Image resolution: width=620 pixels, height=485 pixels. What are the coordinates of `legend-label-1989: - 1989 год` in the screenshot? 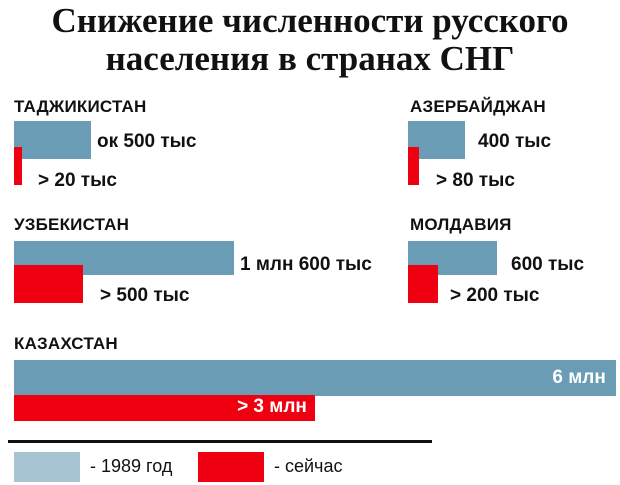 It's located at (131, 466).